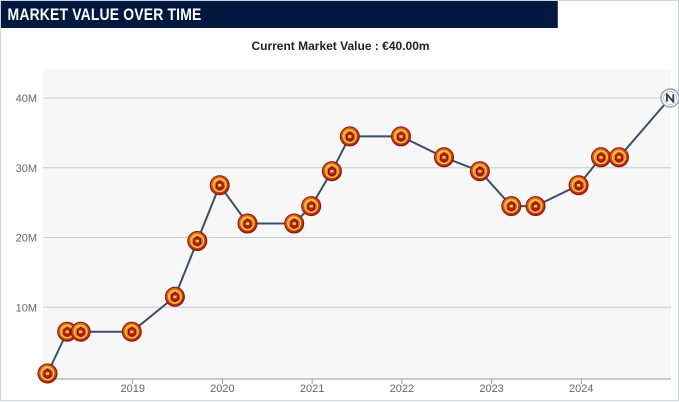 The width and height of the screenshot is (679, 402). I want to click on napoli-crest-icon, so click(669, 98).